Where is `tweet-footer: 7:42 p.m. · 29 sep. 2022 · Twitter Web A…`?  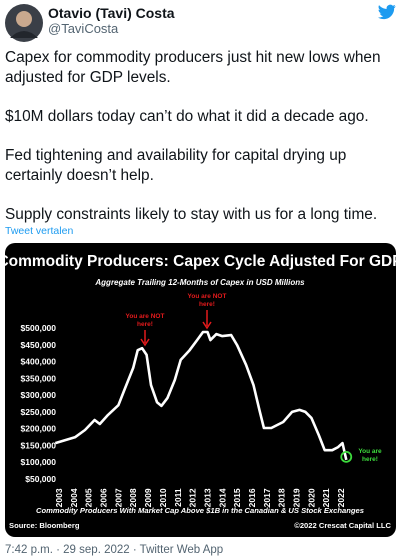 tweet-footer: 7:42 p.m. · 29 sep. 2022 · Twitter Web A… is located at coordinates (114, 550).